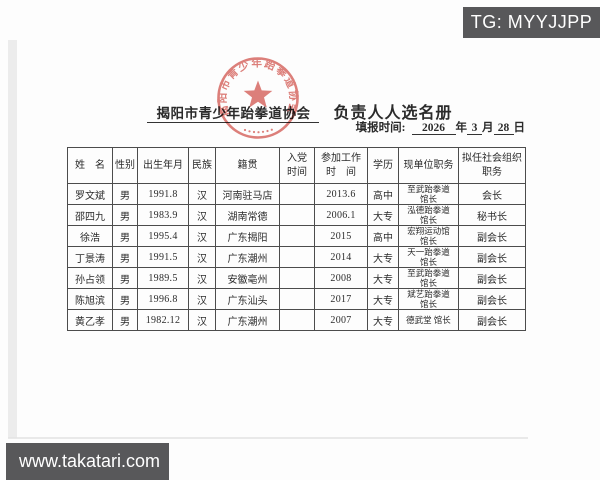 This screenshot has height=480, width=600. What do you see at coordinates (428, 299) in the screenshot?
I see `cell-current-position: 斌艺跆拳道 馆长` at bounding box center [428, 299].